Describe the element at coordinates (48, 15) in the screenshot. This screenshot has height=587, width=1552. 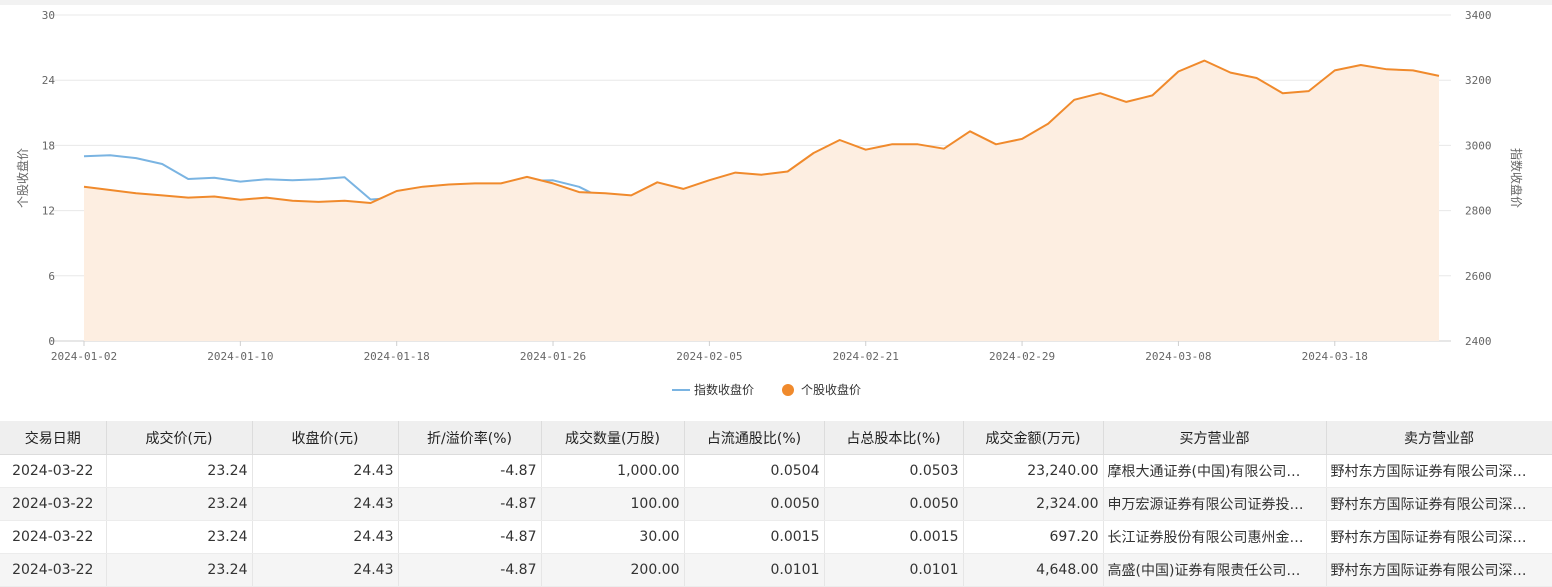
I see `y-left-tick-label: 30` at that location.